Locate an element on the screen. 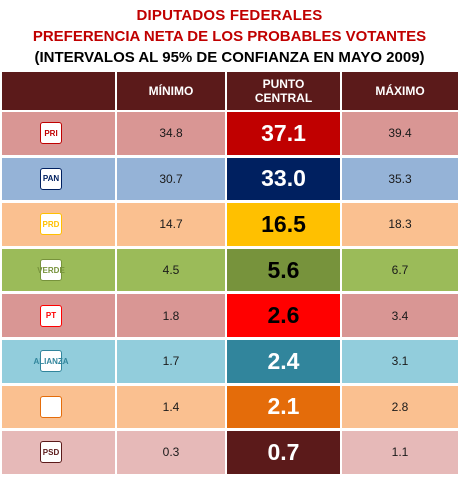 Image resolution: width=459 pixels, height=480 pixels. row-party-cell: PRI is located at coordinates (59, 135).